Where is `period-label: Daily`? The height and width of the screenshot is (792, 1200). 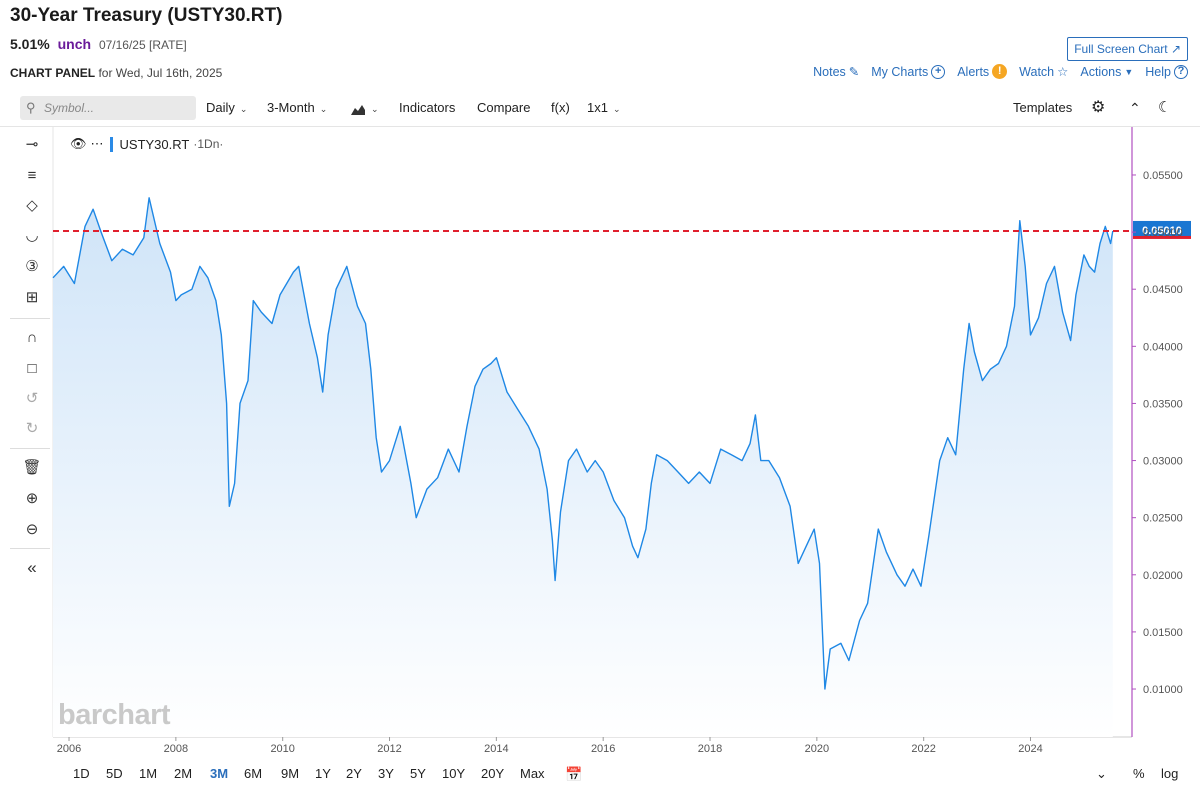
period-label: Daily is located at coordinates (220, 107).